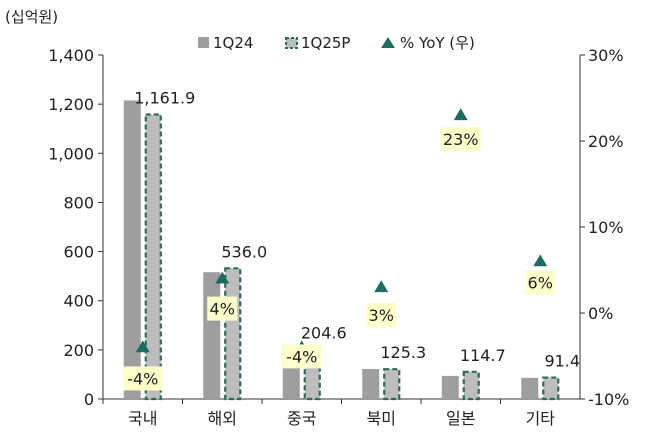 Image resolution: width=667 pixels, height=445 pixels. Describe the element at coordinates (78, 252) in the screenshot. I see `left-tick-label: 600` at that location.